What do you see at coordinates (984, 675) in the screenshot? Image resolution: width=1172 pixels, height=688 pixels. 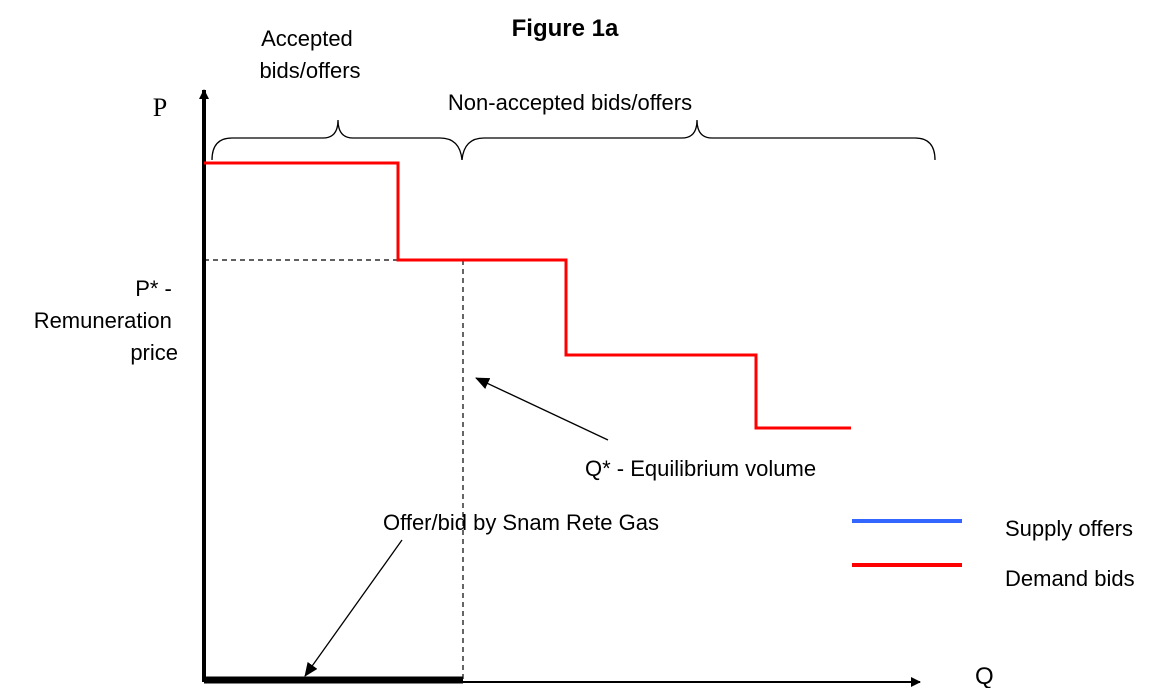 I see `x-axis-label: Q` at bounding box center [984, 675].